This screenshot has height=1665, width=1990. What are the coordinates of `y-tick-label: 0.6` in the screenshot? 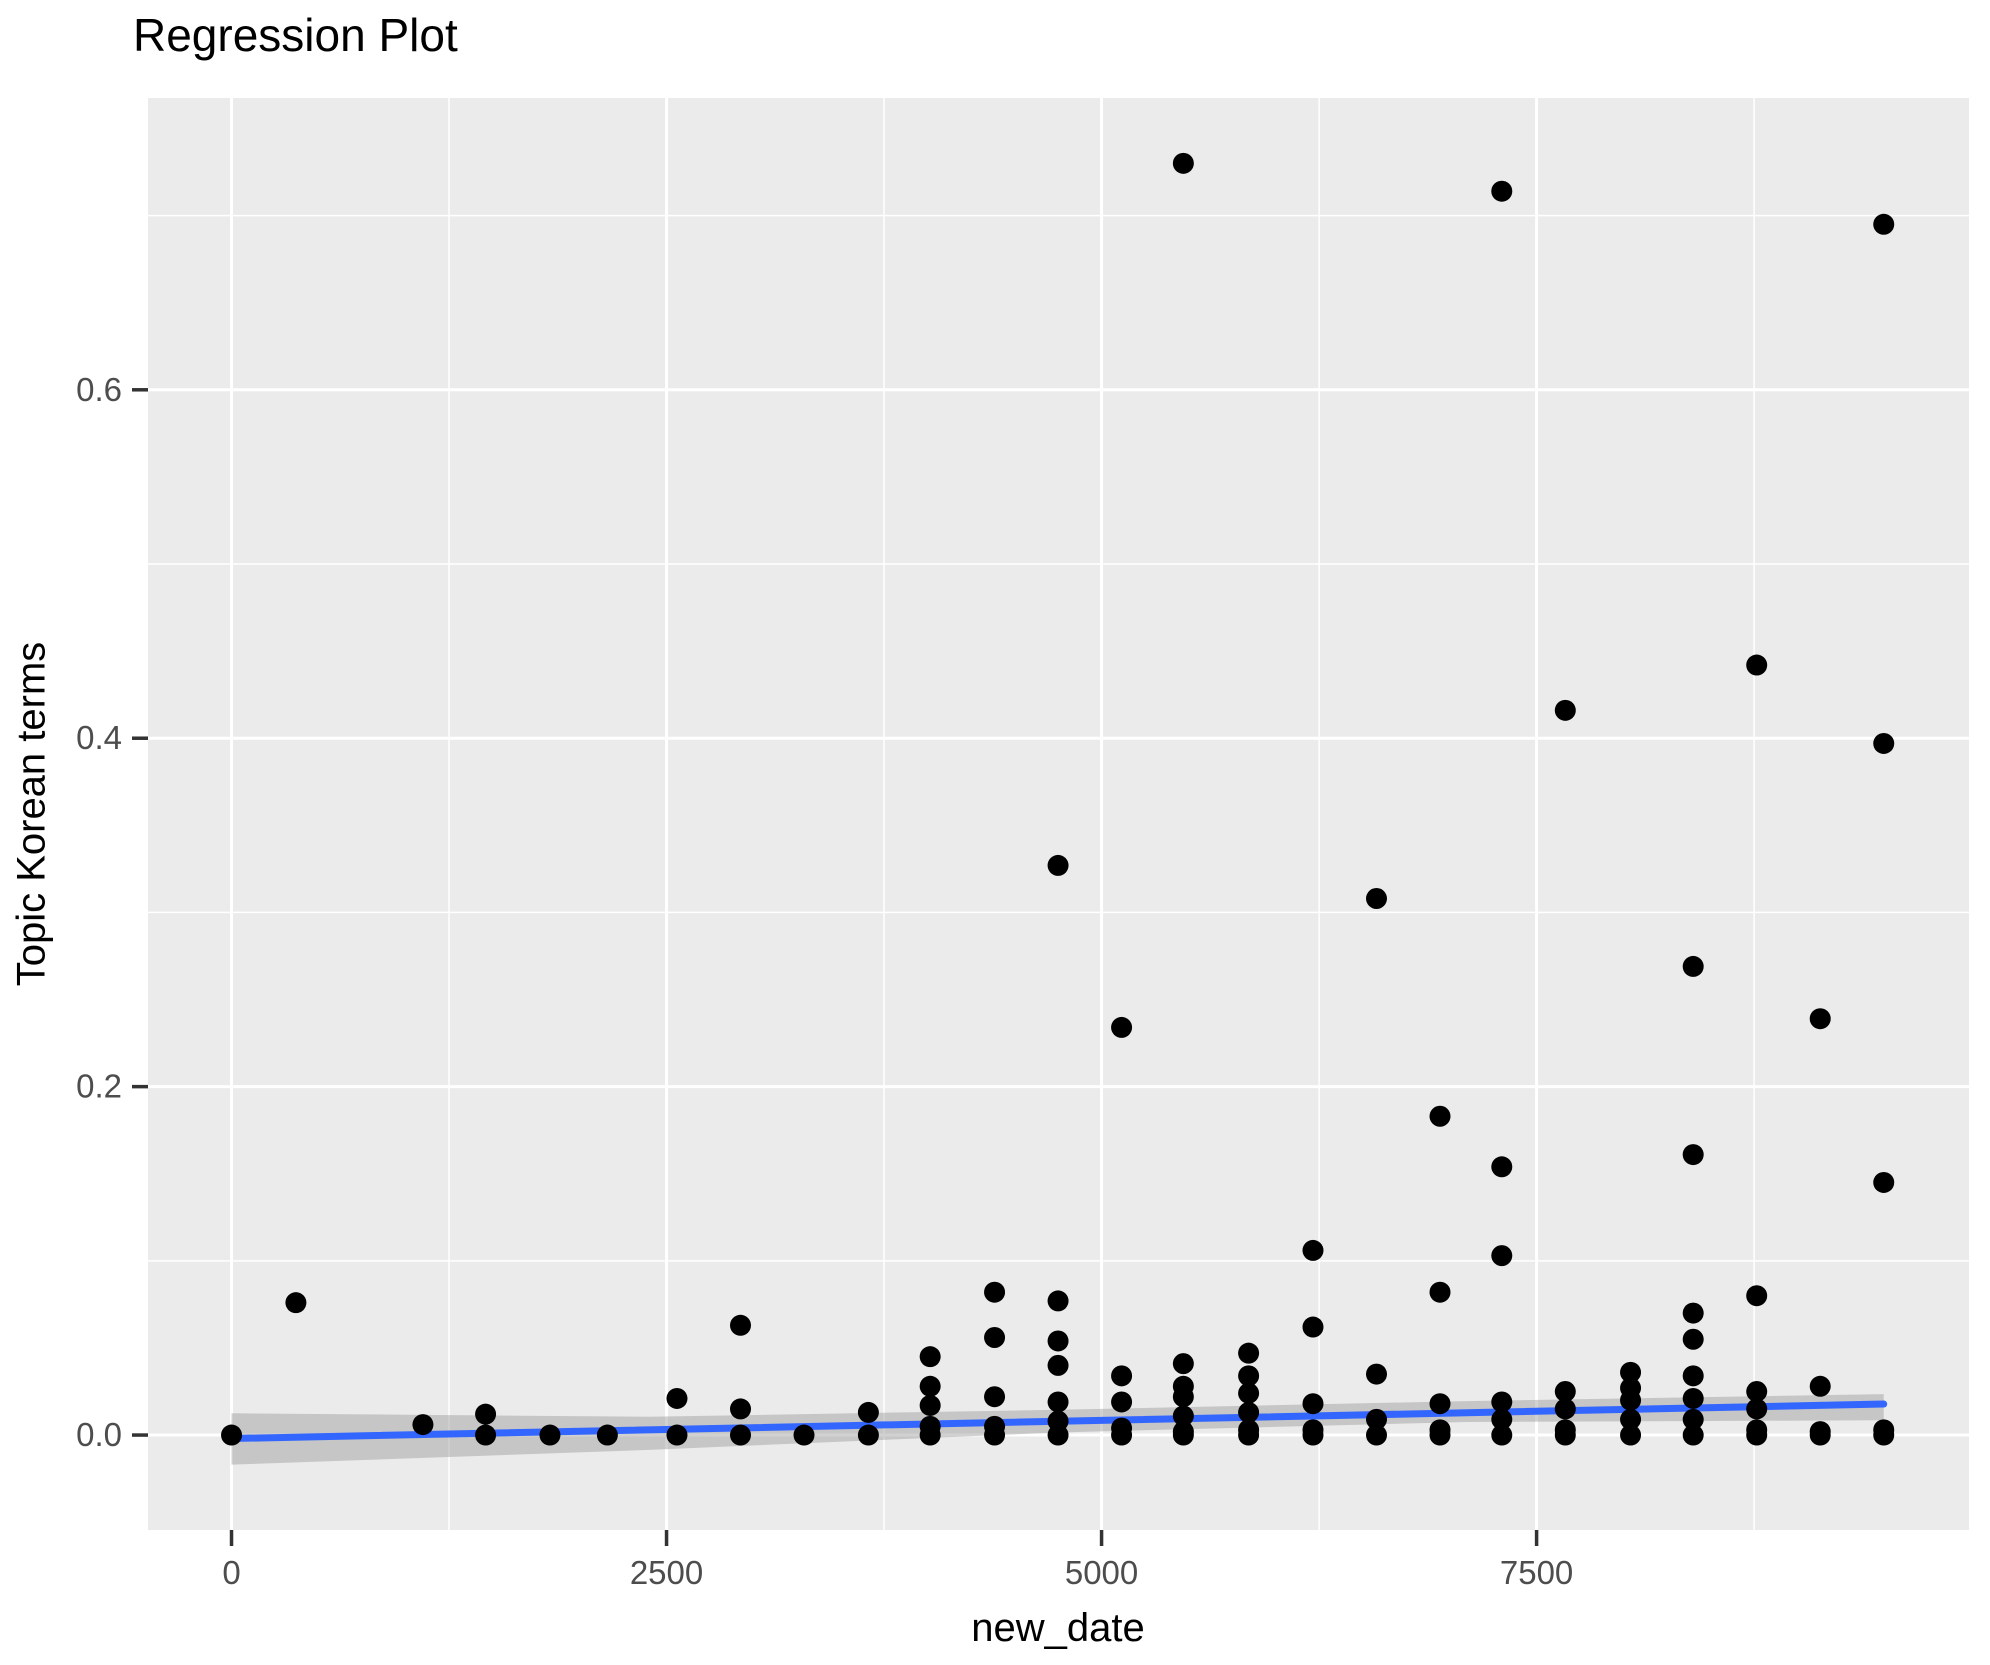 It's located at (99, 389).